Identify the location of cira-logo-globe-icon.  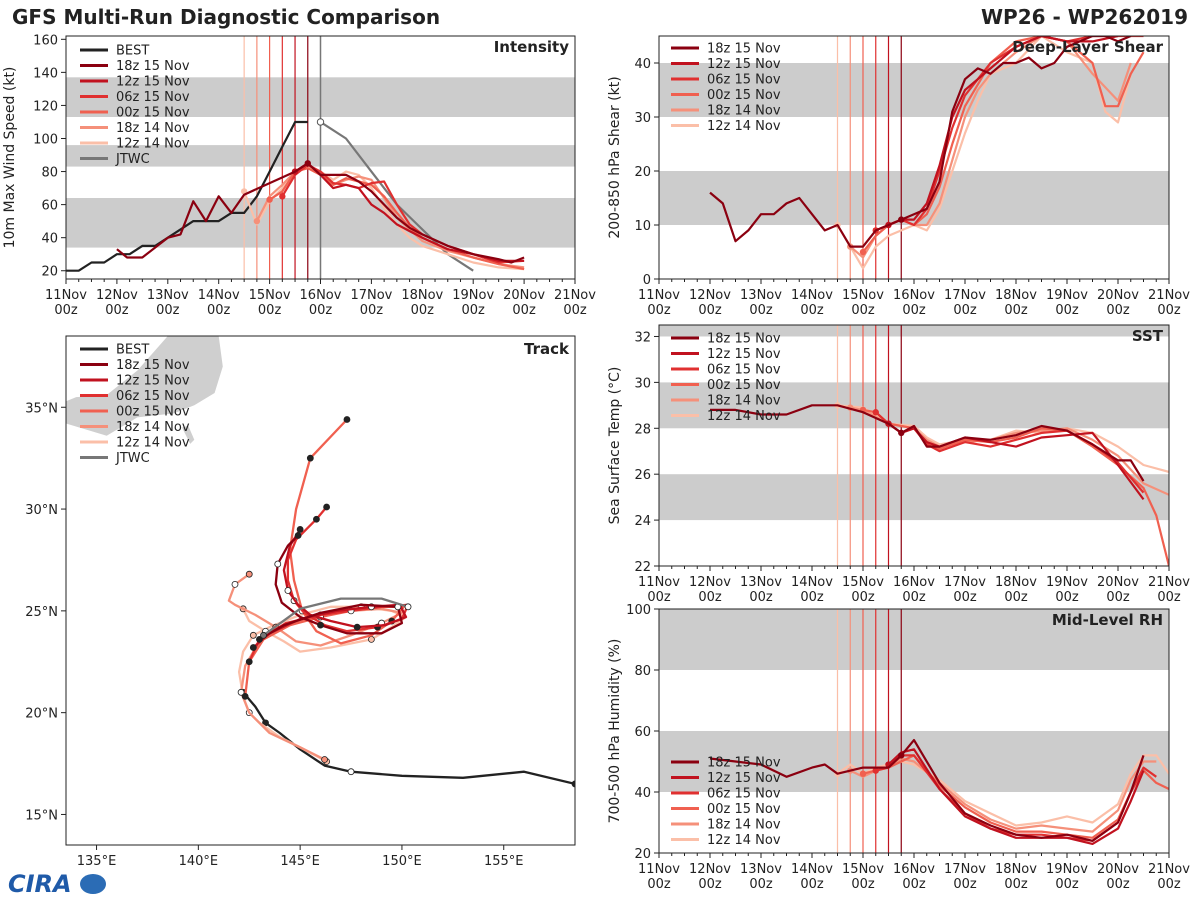
(93, 884).